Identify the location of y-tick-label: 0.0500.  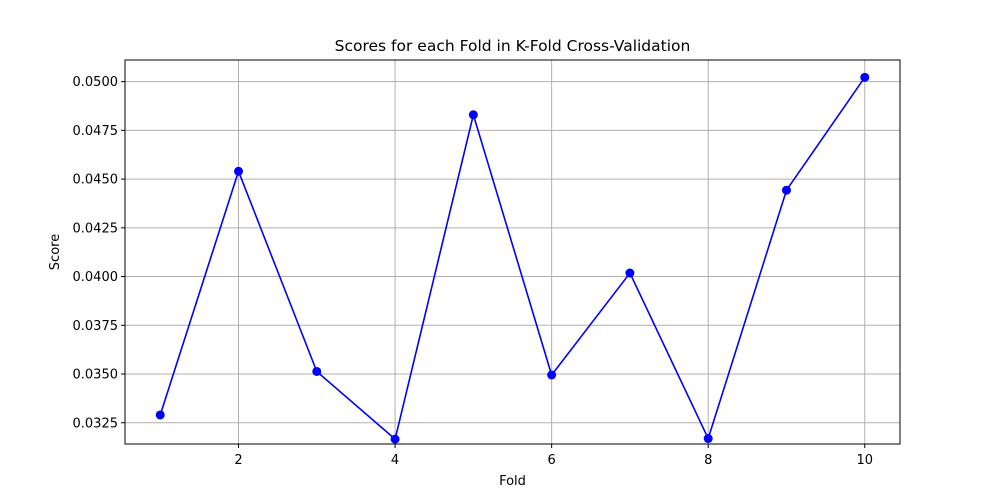
(96, 82).